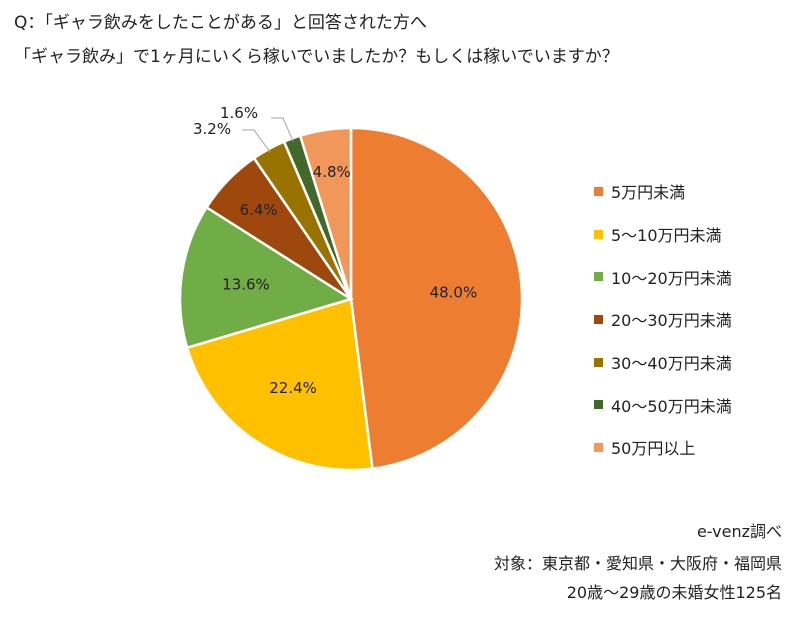  What do you see at coordinates (671, 278) in the screenshot?
I see `legend-label: 10〜20万円未満` at bounding box center [671, 278].